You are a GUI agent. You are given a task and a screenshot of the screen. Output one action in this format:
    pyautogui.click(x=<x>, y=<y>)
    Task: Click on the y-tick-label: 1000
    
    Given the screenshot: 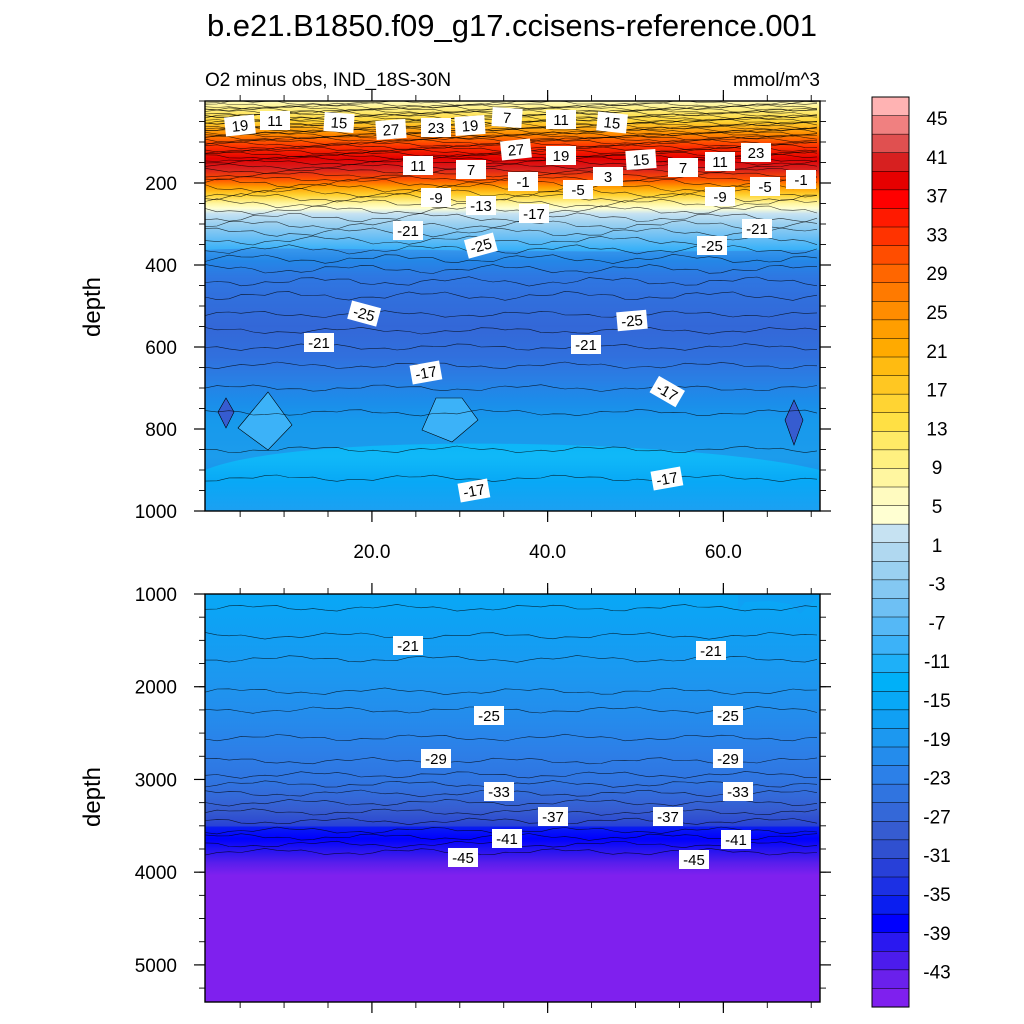 What is the action you would take?
    pyautogui.click(x=156, y=512)
    